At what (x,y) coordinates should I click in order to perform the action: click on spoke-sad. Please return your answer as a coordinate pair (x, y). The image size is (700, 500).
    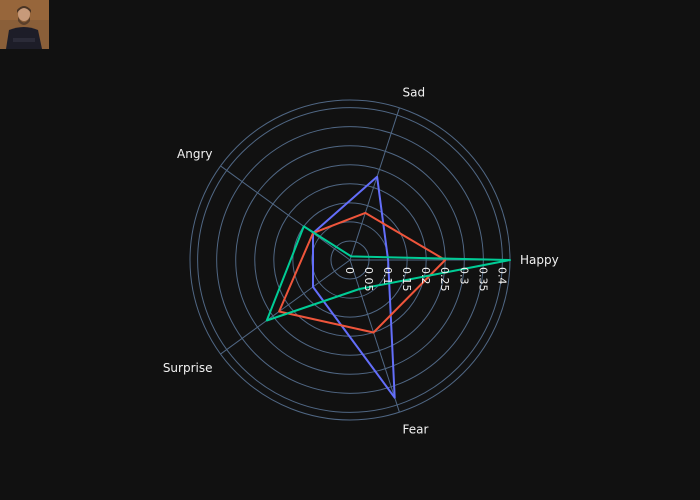
    Looking at the image, I should click on (374, 184).